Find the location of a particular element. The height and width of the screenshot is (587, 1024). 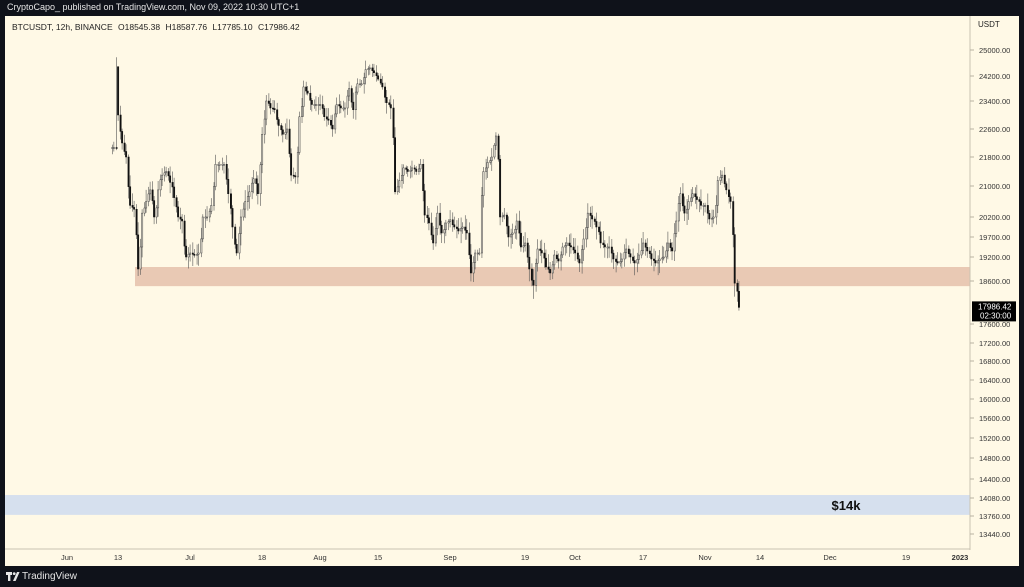

target-zone is located at coordinates (487, 505).